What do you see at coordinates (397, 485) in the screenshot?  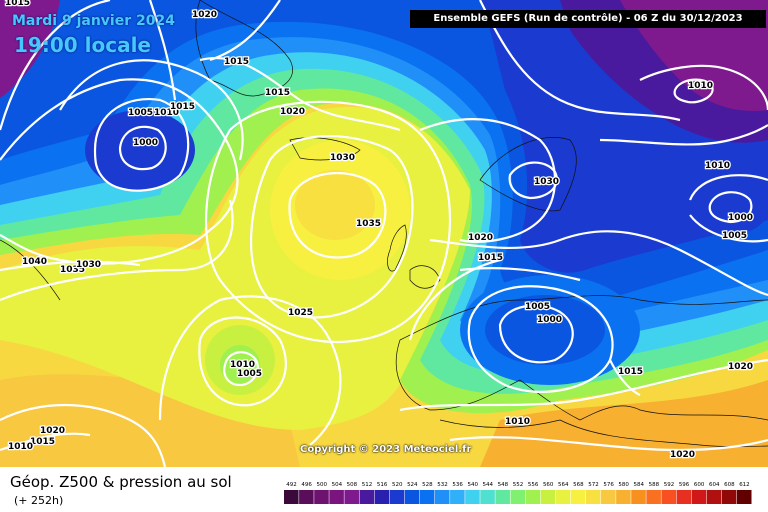 I see `legend-label: 520` at bounding box center [397, 485].